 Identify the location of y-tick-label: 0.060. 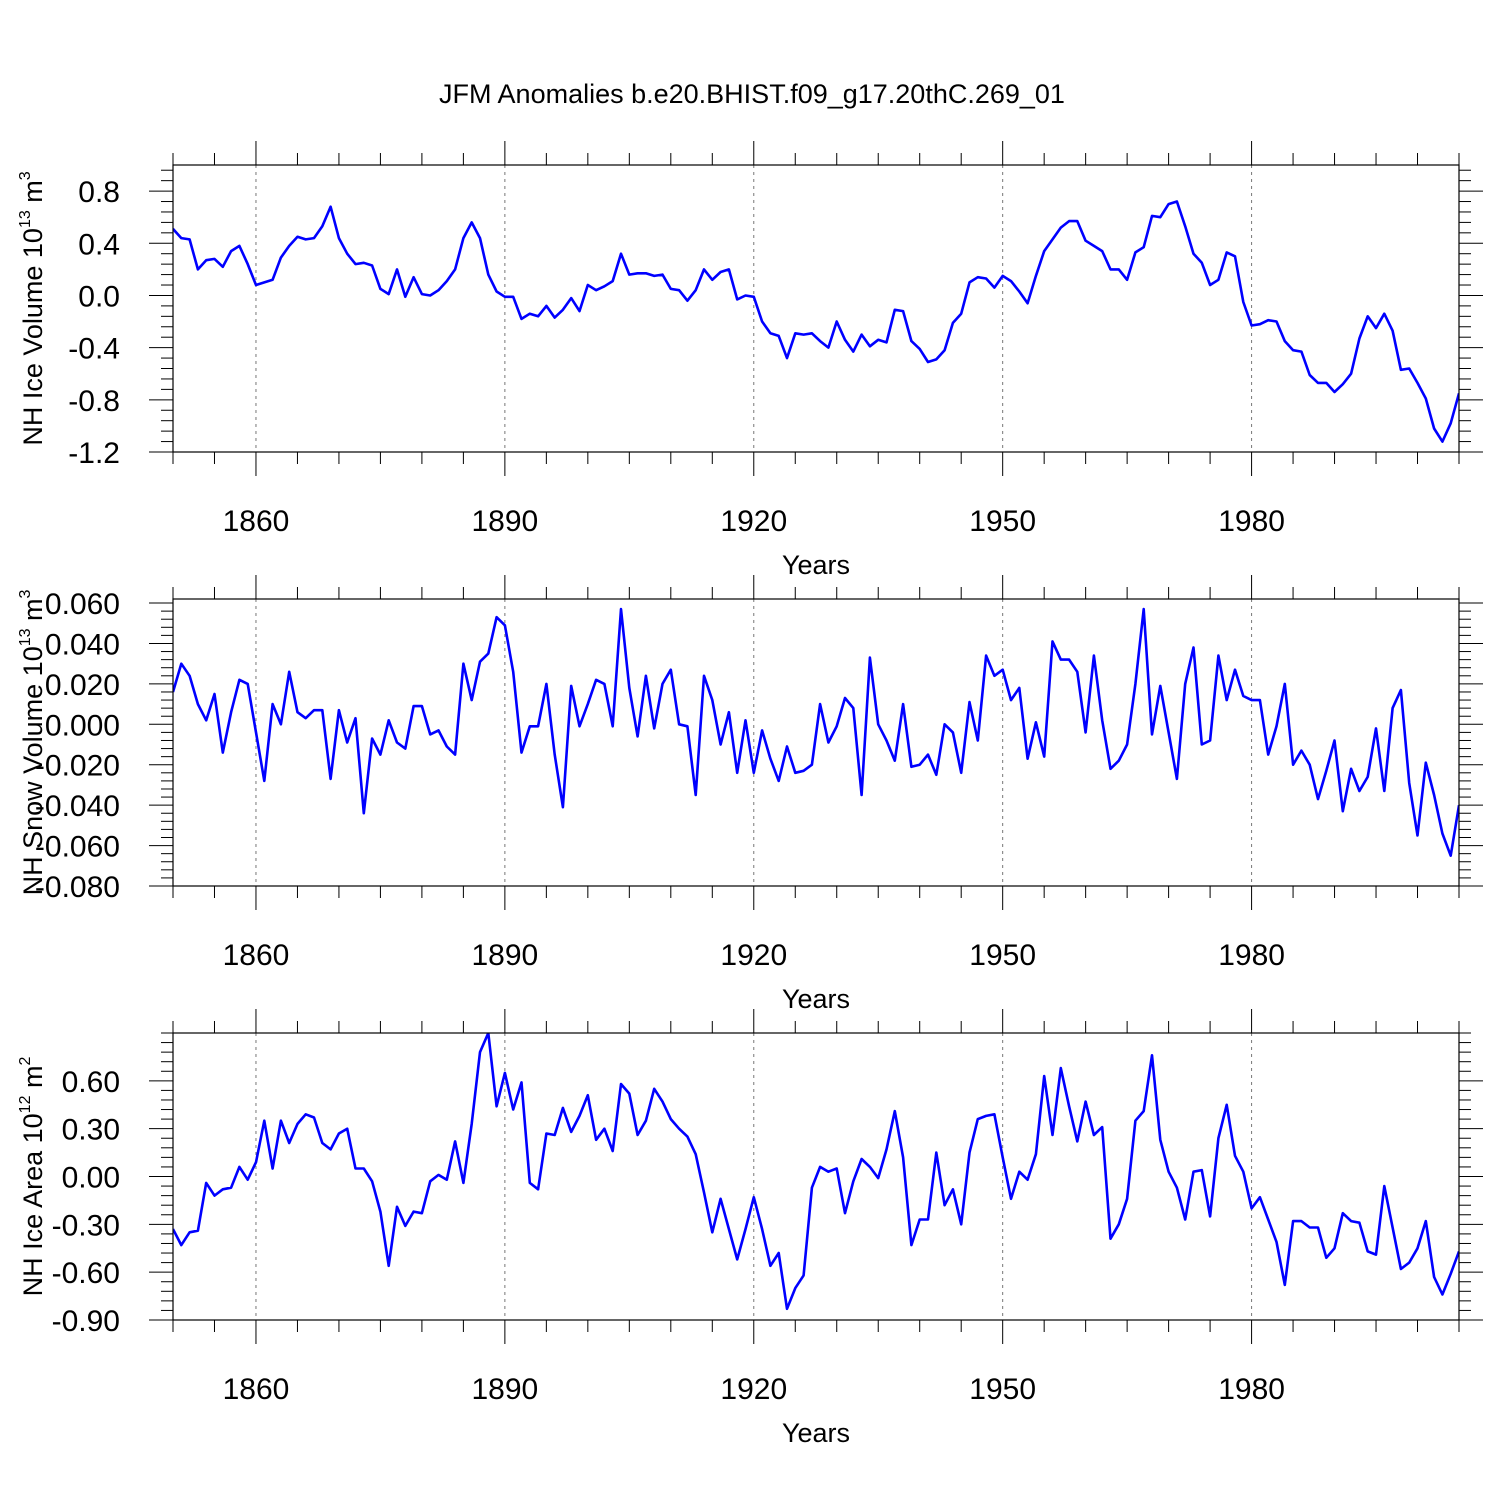
(82, 604).